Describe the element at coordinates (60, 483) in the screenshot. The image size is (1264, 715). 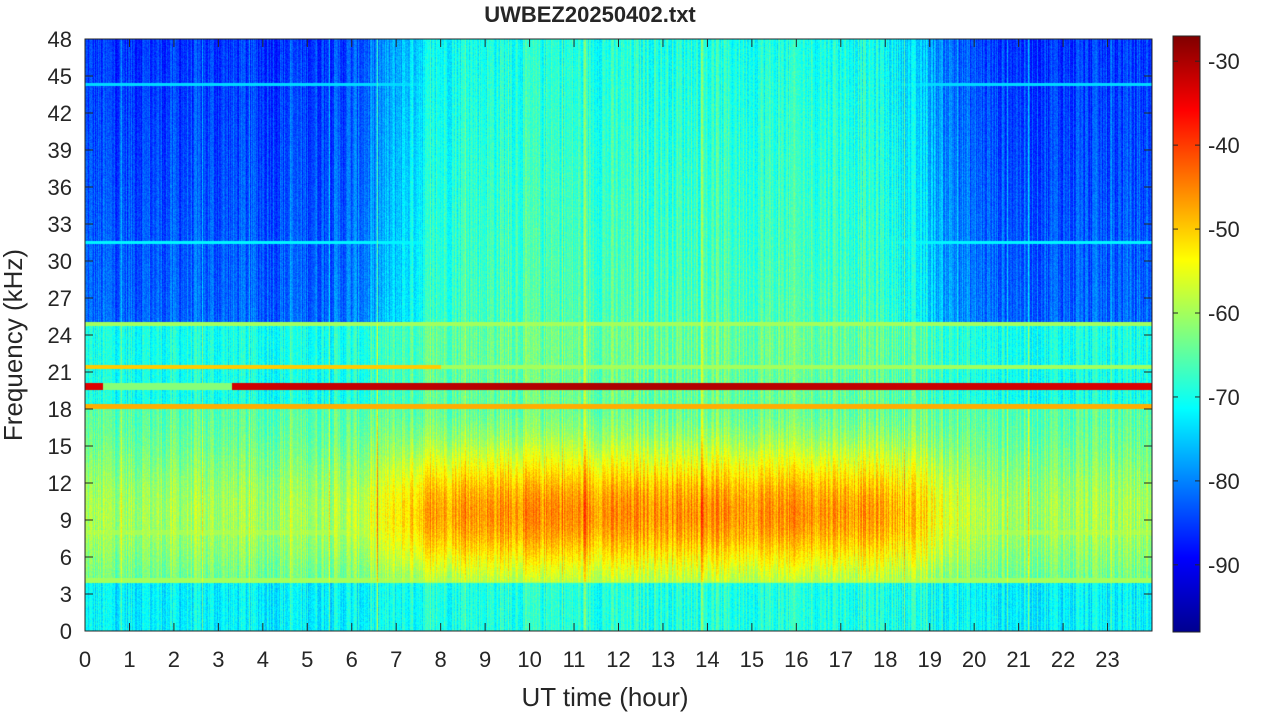
I see `y-tick-label: 12` at that location.